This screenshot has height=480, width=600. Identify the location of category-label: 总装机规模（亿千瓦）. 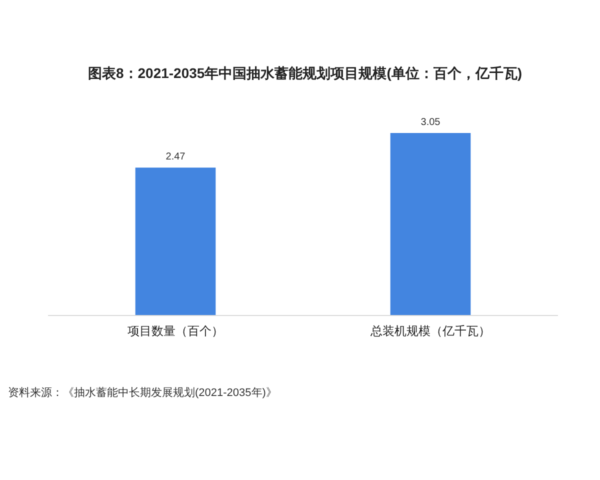
(430, 331).